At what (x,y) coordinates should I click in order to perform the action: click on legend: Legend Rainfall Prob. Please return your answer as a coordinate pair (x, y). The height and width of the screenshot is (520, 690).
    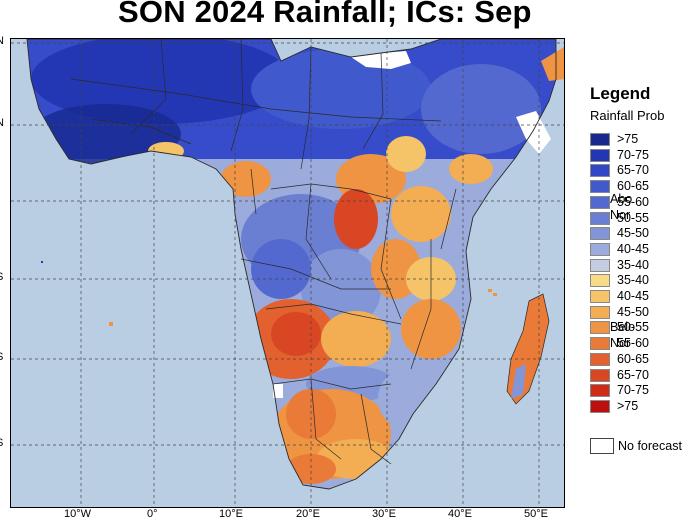
    Looking at the image, I should click on (640, 103).